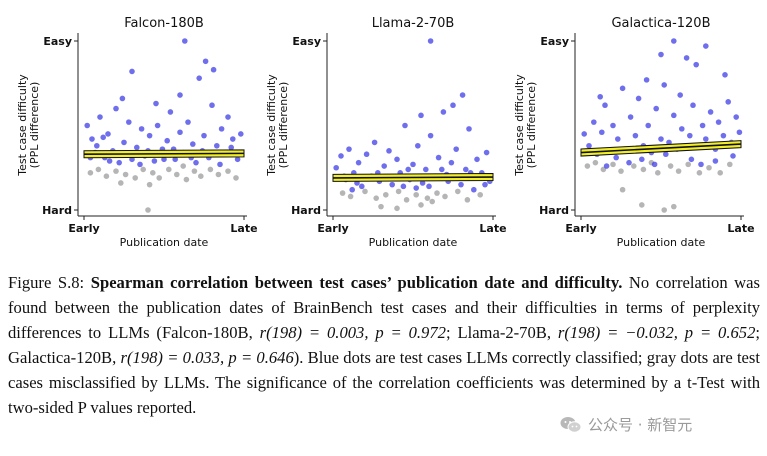 Image resolution: width=767 pixels, height=456 pixels. I want to click on y-tick-label: Easy, so click(554, 41).